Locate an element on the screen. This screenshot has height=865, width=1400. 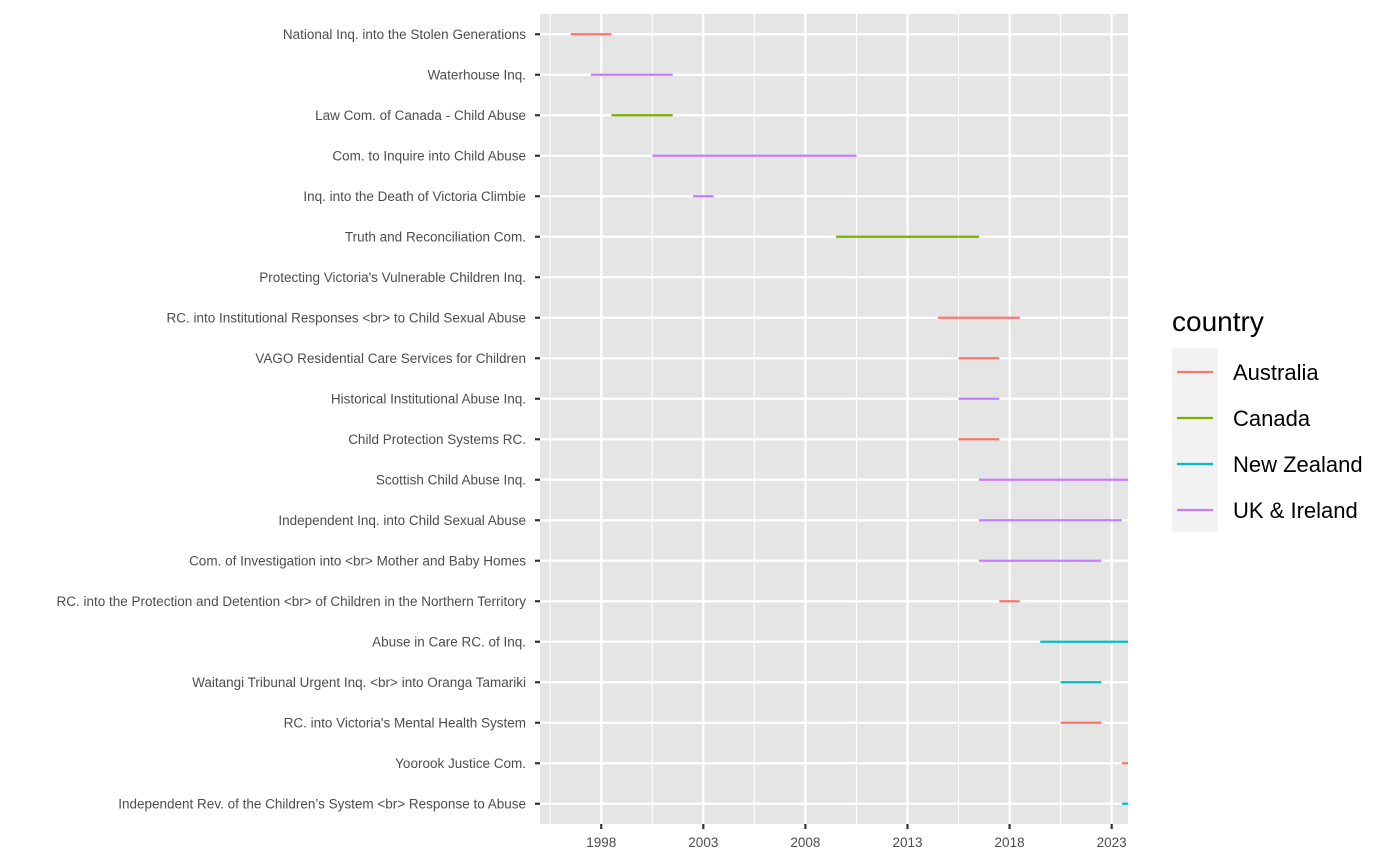
y-tick-label: Yoorook Justice Com. is located at coordinates (460, 763).